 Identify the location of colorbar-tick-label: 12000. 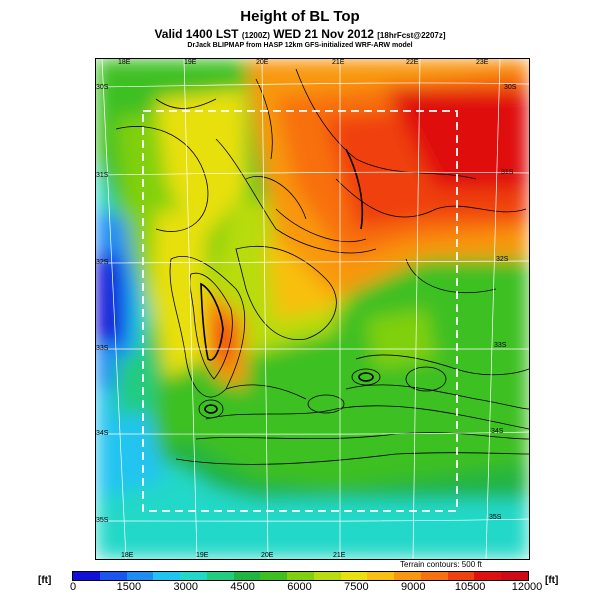
(527, 587).